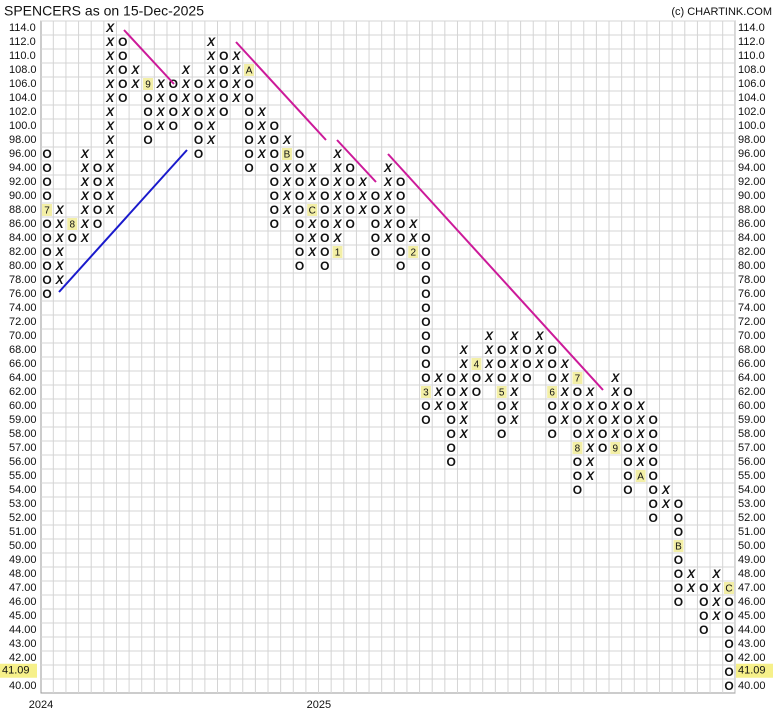 This screenshot has height=727, width=778. What do you see at coordinates (502, 393) in the screenshot?
I see `month-marker: 5` at bounding box center [502, 393].